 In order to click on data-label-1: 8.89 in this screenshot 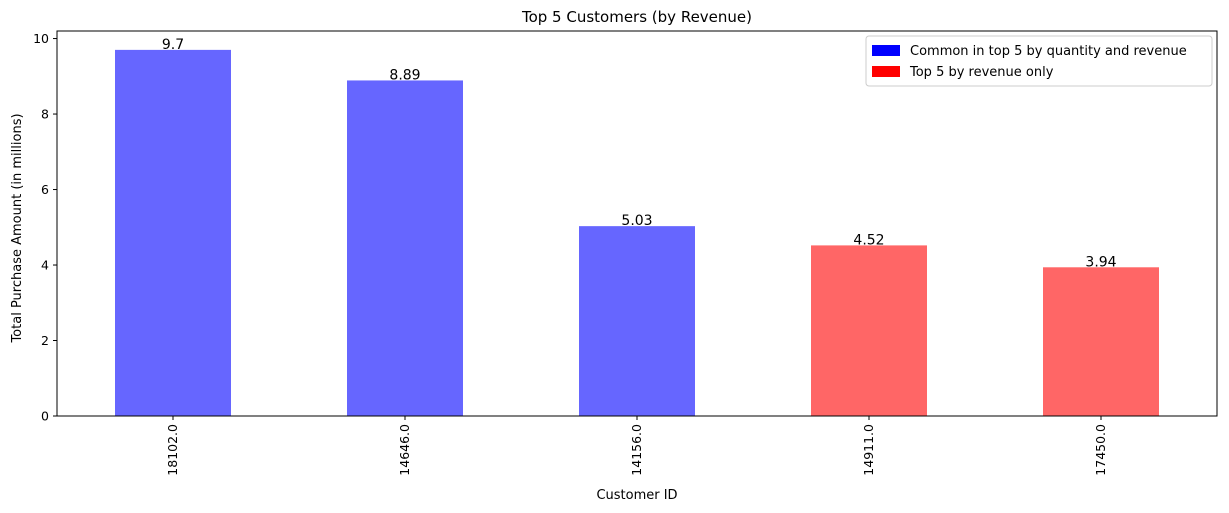, I will do `click(404, 75)`.